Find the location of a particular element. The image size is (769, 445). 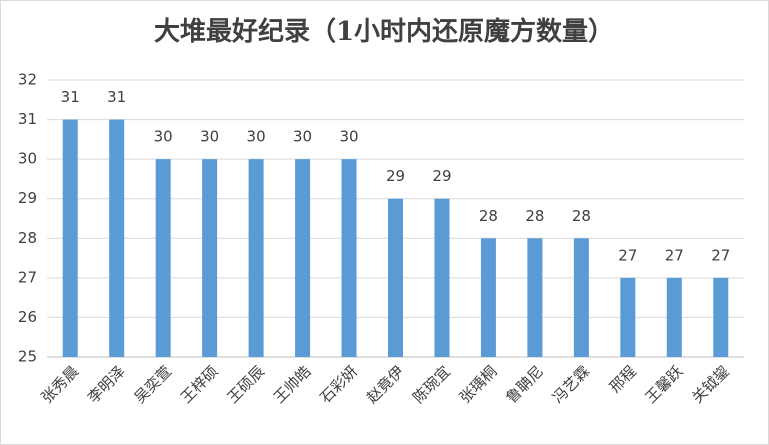

y-tick-label: 27 is located at coordinates (27, 277).